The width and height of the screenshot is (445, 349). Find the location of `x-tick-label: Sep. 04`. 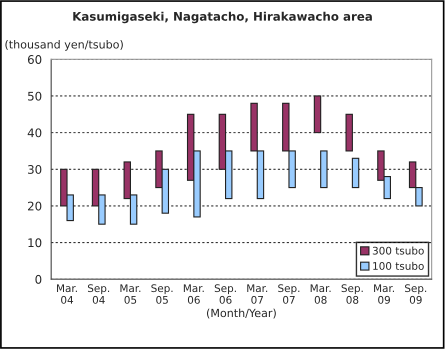

x-tick-label: Sep. 04 is located at coordinates (99, 294).